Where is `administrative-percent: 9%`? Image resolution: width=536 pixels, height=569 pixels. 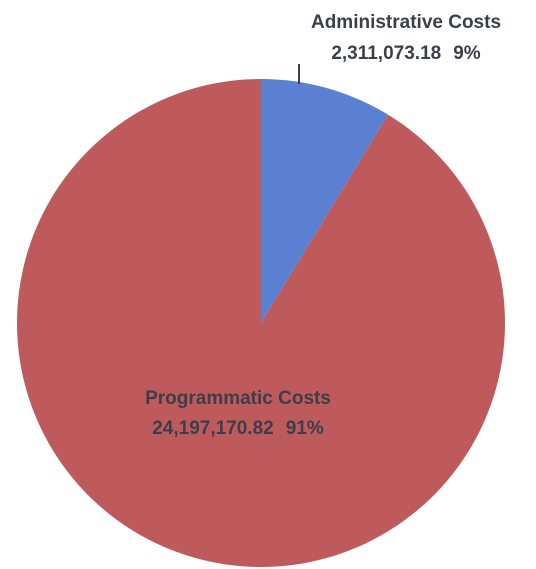 administrative-percent: 9% is located at coordinates (467, 53).